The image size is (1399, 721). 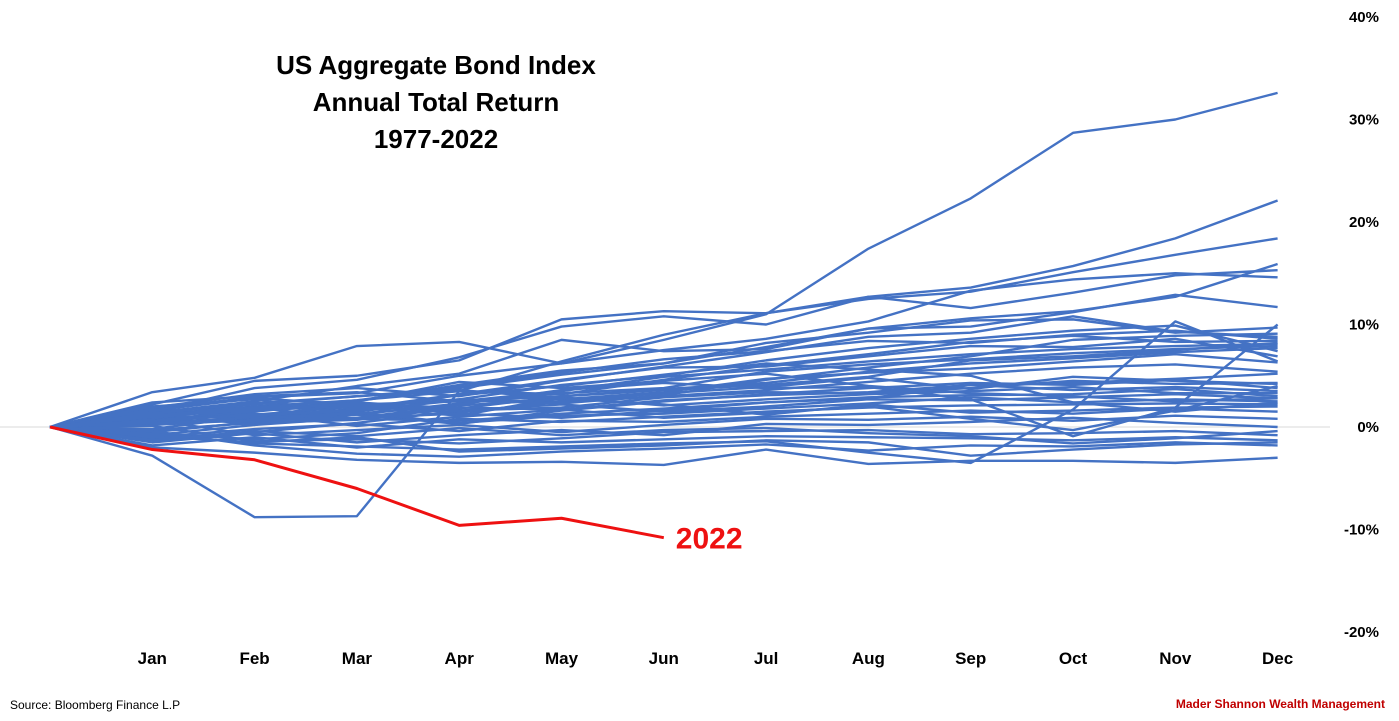 I want to click on y-axis-ticks: 40% 30% 20% 10% 0% -10% -20%, so click(x=1361, y=325).